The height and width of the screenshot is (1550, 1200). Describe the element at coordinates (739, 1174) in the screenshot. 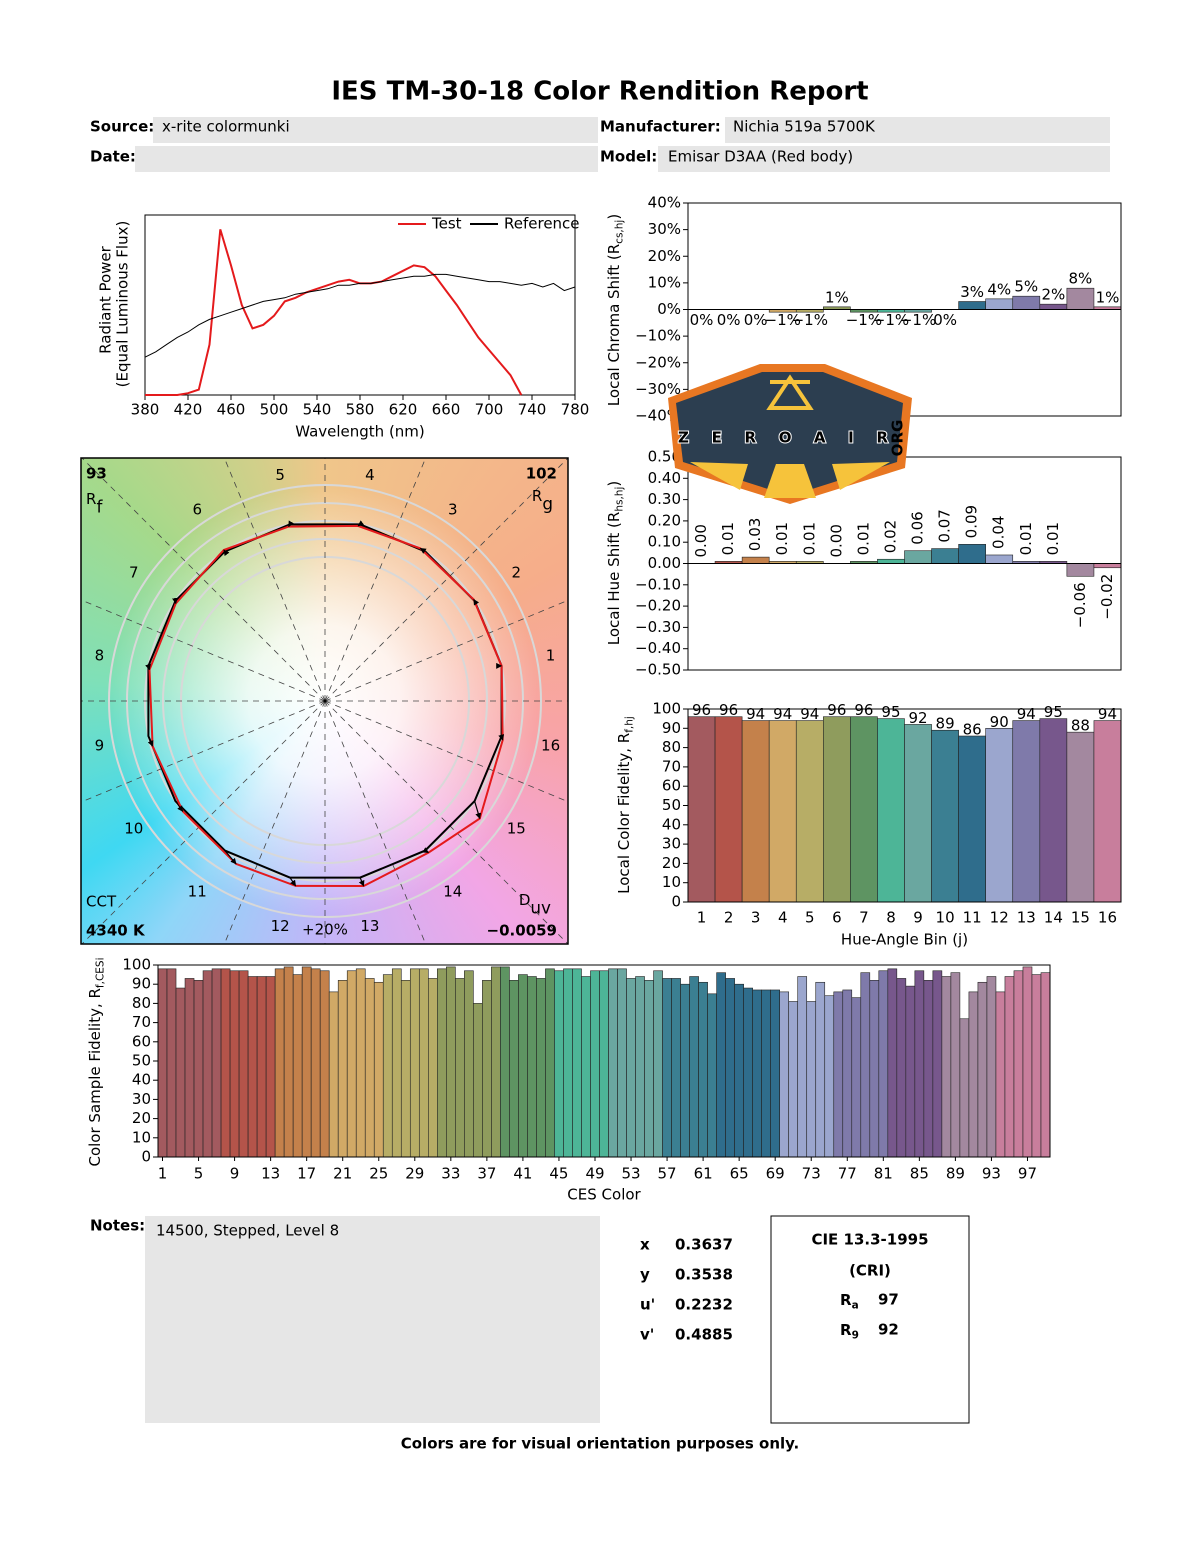

I see `x-tick-label: 65` at that location.